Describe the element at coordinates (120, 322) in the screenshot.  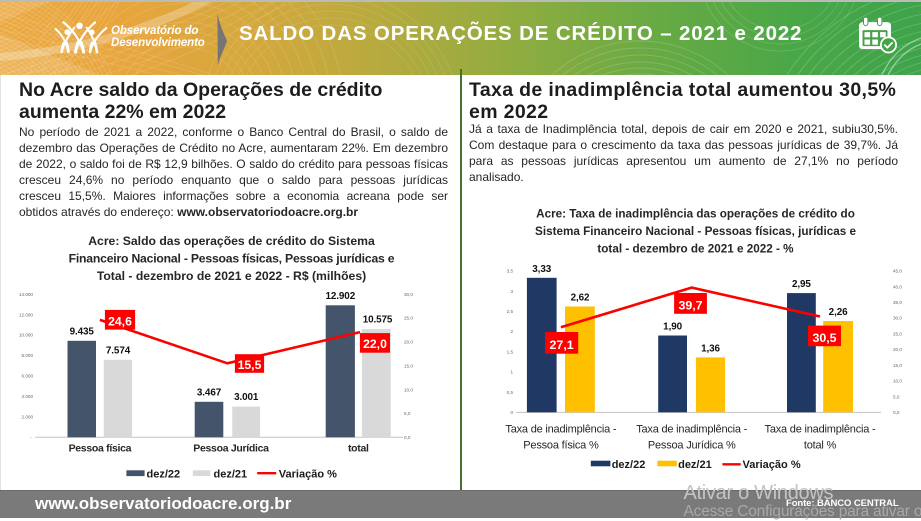
I see `svg-text: 24,6` at that location.